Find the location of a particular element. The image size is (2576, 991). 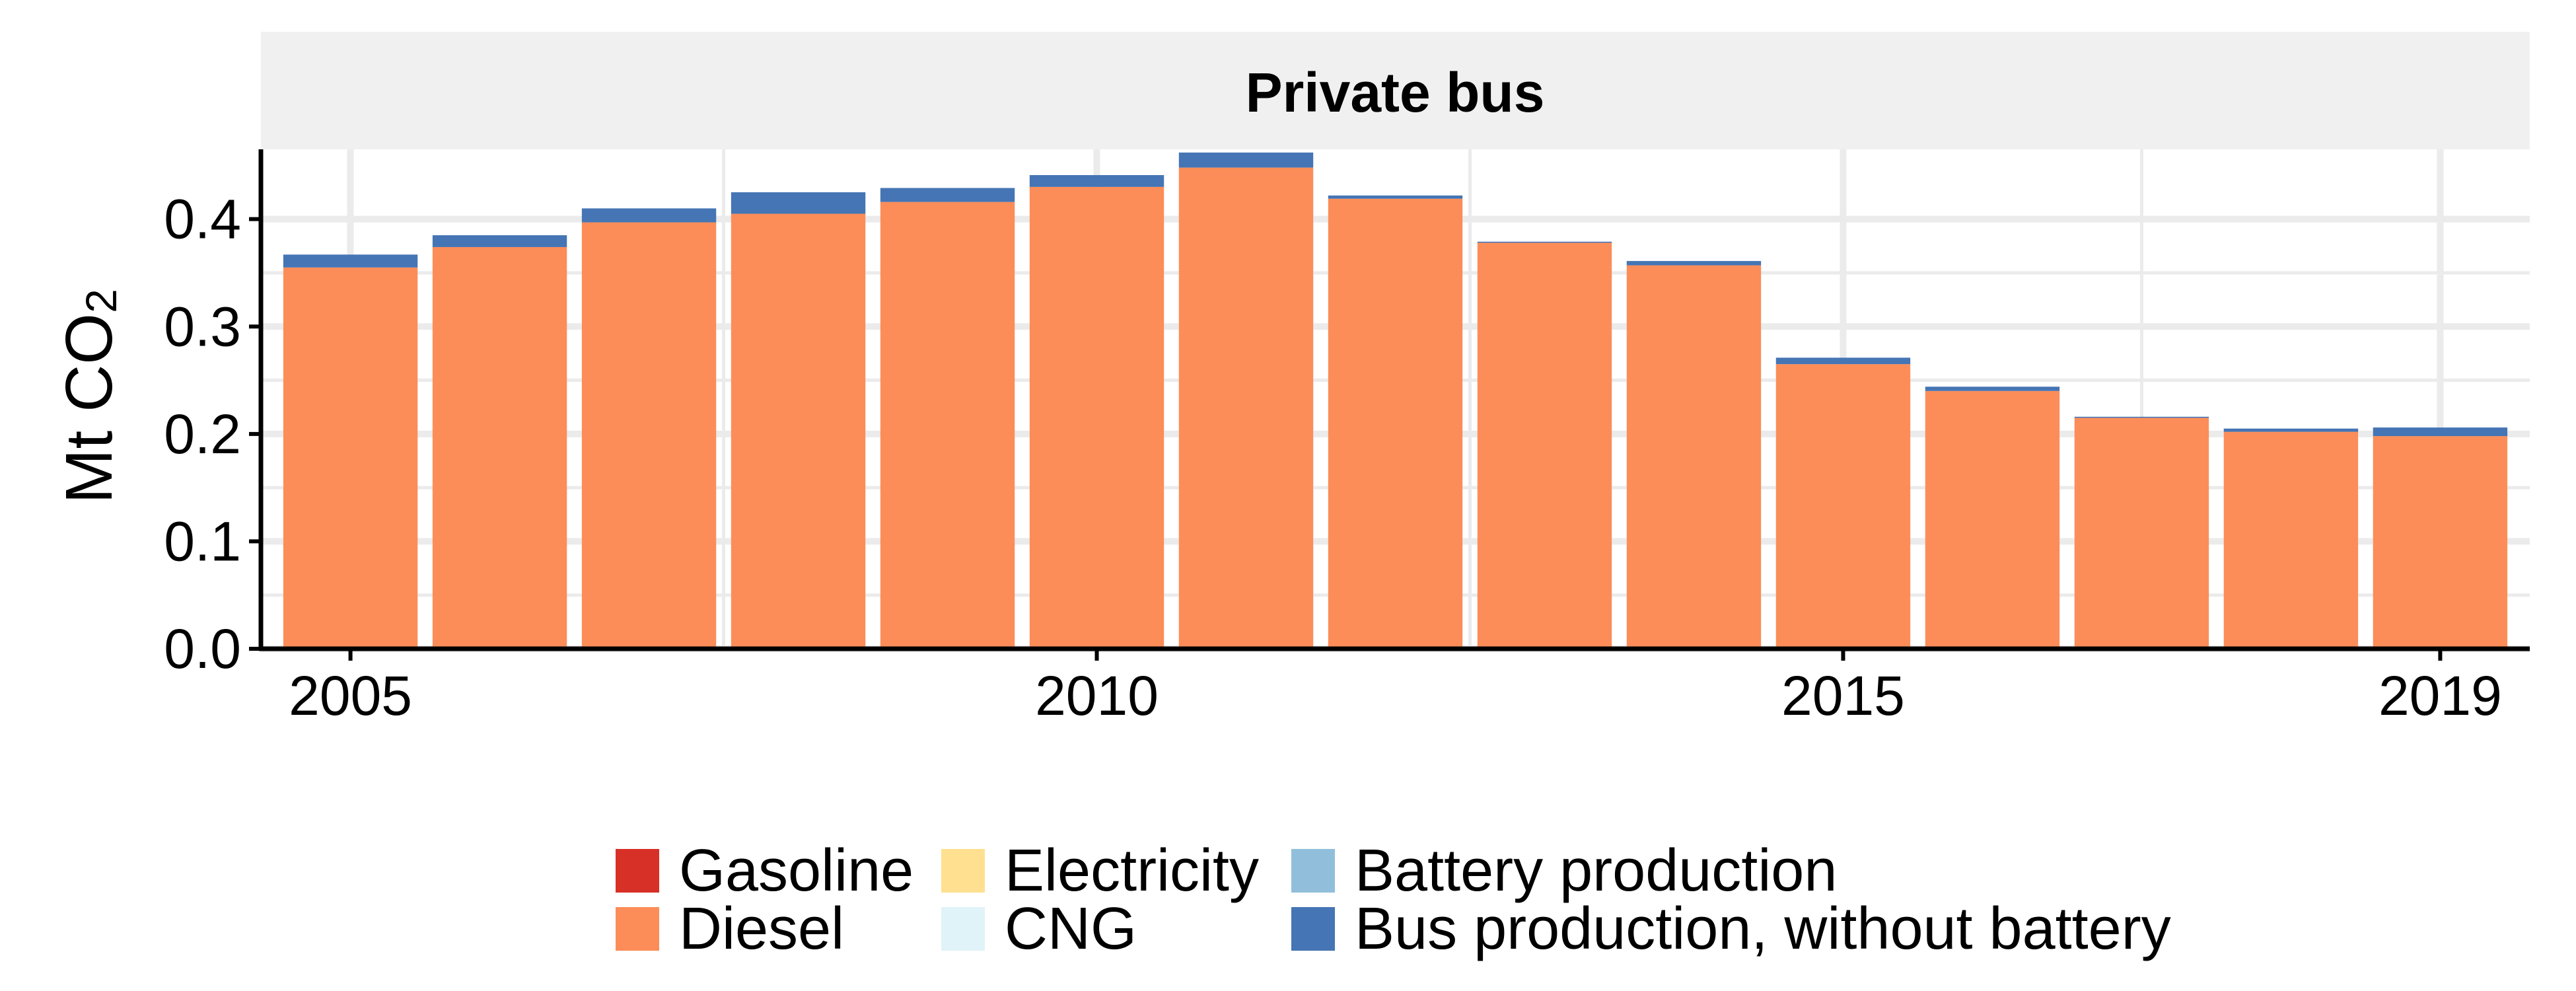

y-tick-label: 0.0 is located at coordinates (203, 649).